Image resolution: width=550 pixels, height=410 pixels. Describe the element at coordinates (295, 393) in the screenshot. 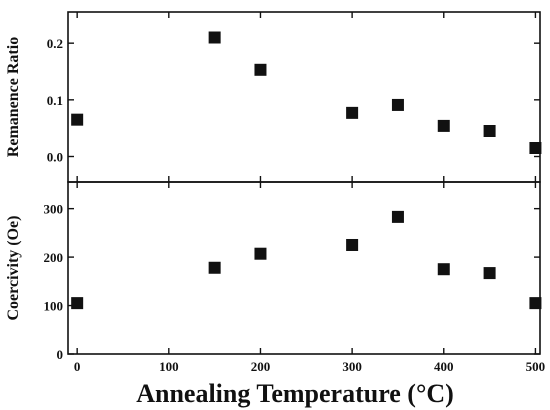

I see `x-axis-label: Annealing Temperature (°C)` at that location.